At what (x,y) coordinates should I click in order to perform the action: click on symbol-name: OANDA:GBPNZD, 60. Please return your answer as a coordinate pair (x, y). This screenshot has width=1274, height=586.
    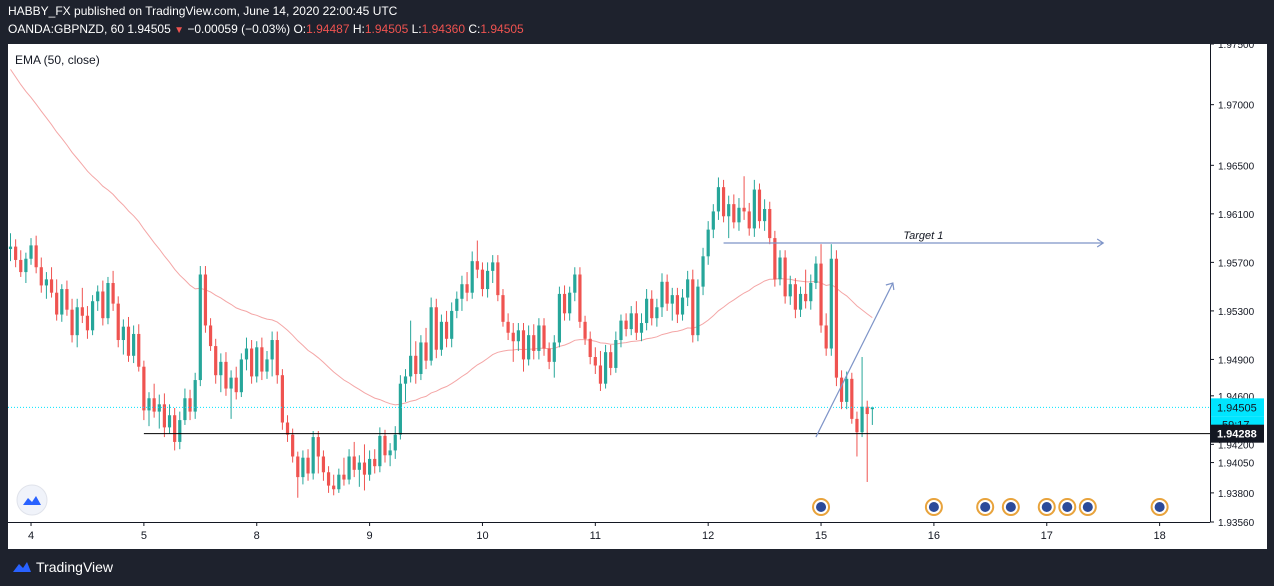
    Looking at the image, I should click on (66, 29).